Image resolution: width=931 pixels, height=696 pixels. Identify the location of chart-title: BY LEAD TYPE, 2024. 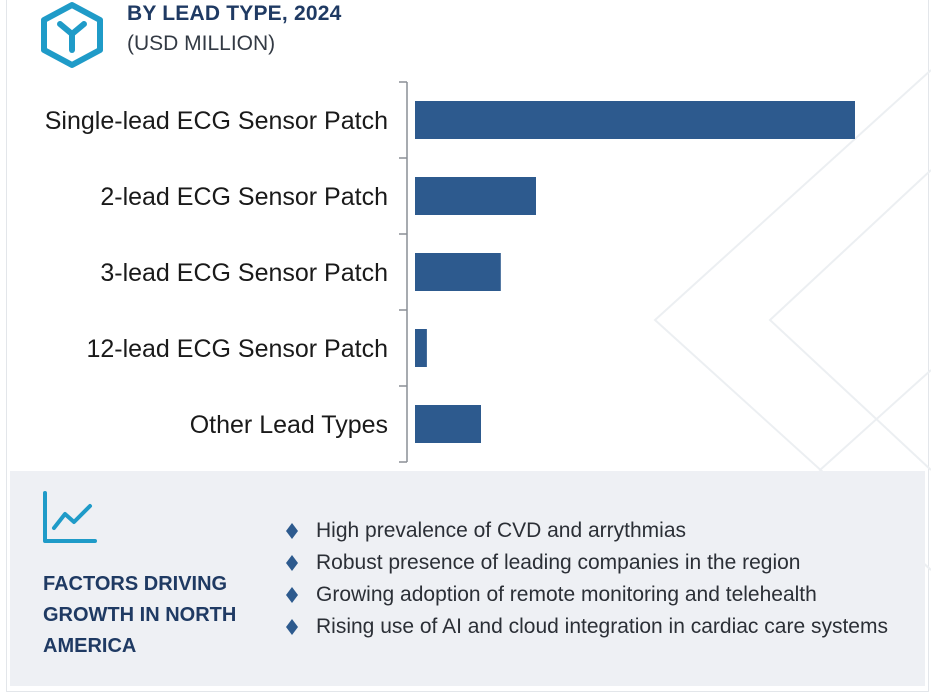
(234, 13).